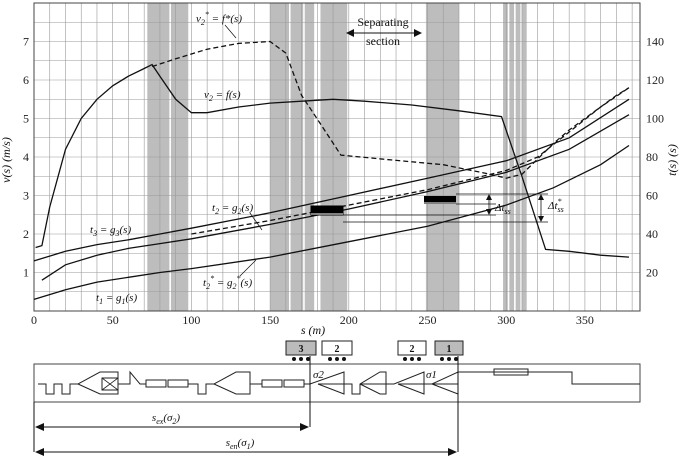 The width and height of the screenshot is (685, 456). I want to click on leader-t2-star, so click(248, 268).